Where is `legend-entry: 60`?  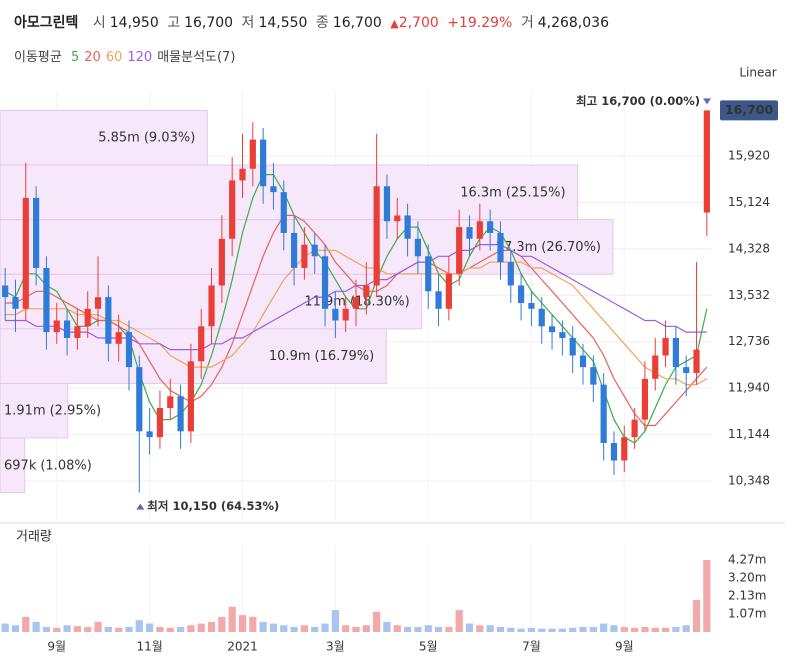
legend-entry: 60 is located at coordinates (114, 57).